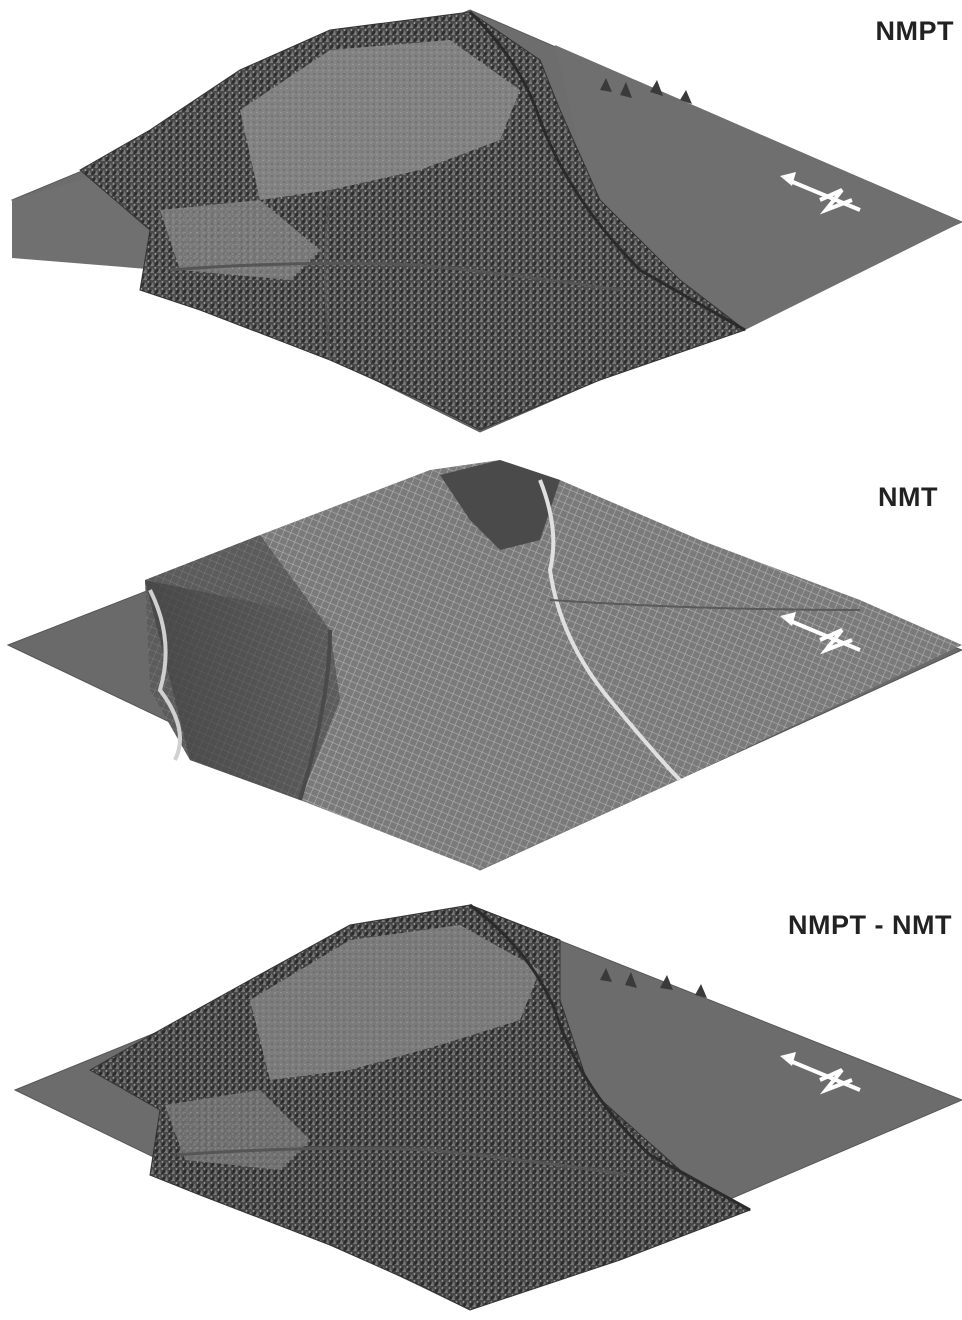 This screenshot has height=1320, width=962. What do you see at coordinates (908, 497) in the screenshot?
I see `panel-title: NMT` at bounding box center [908, 497].